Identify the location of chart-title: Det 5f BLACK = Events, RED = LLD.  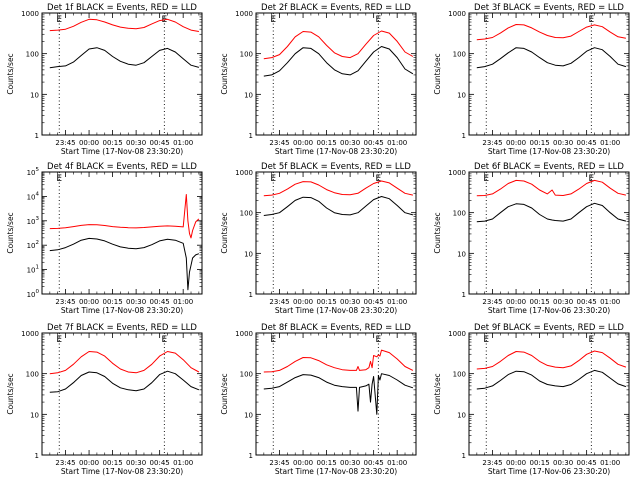
(336, 167).